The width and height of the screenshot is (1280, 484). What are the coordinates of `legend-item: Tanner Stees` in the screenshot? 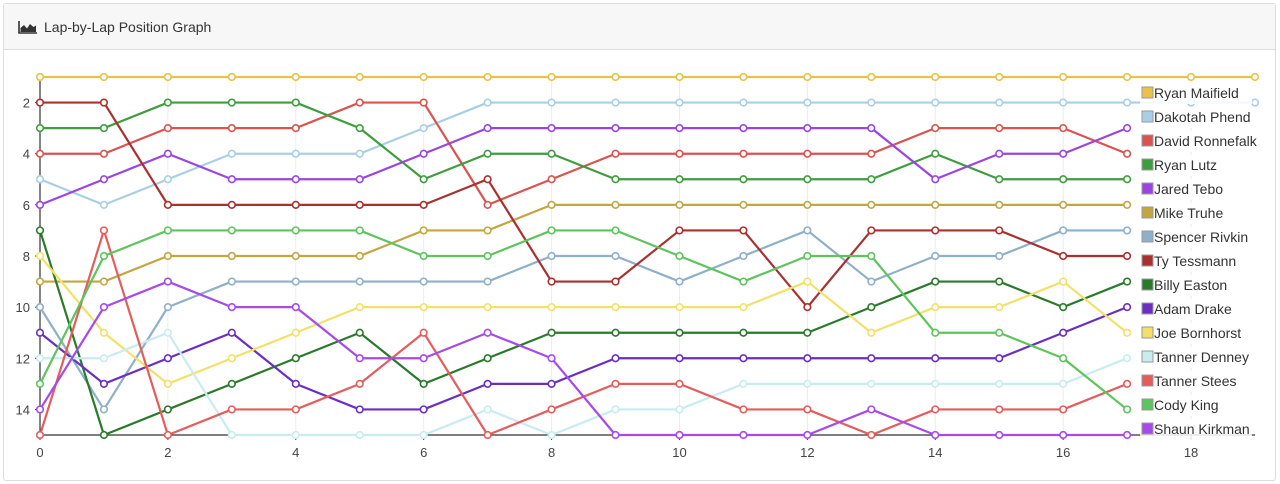 It's located at (1196, 381).